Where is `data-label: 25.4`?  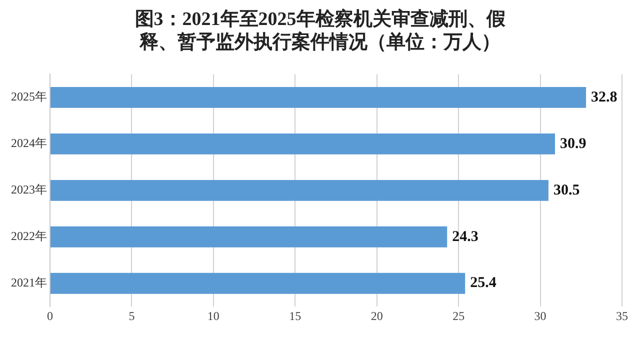 data-label: 25.4 is located at coordinates (483, 283).